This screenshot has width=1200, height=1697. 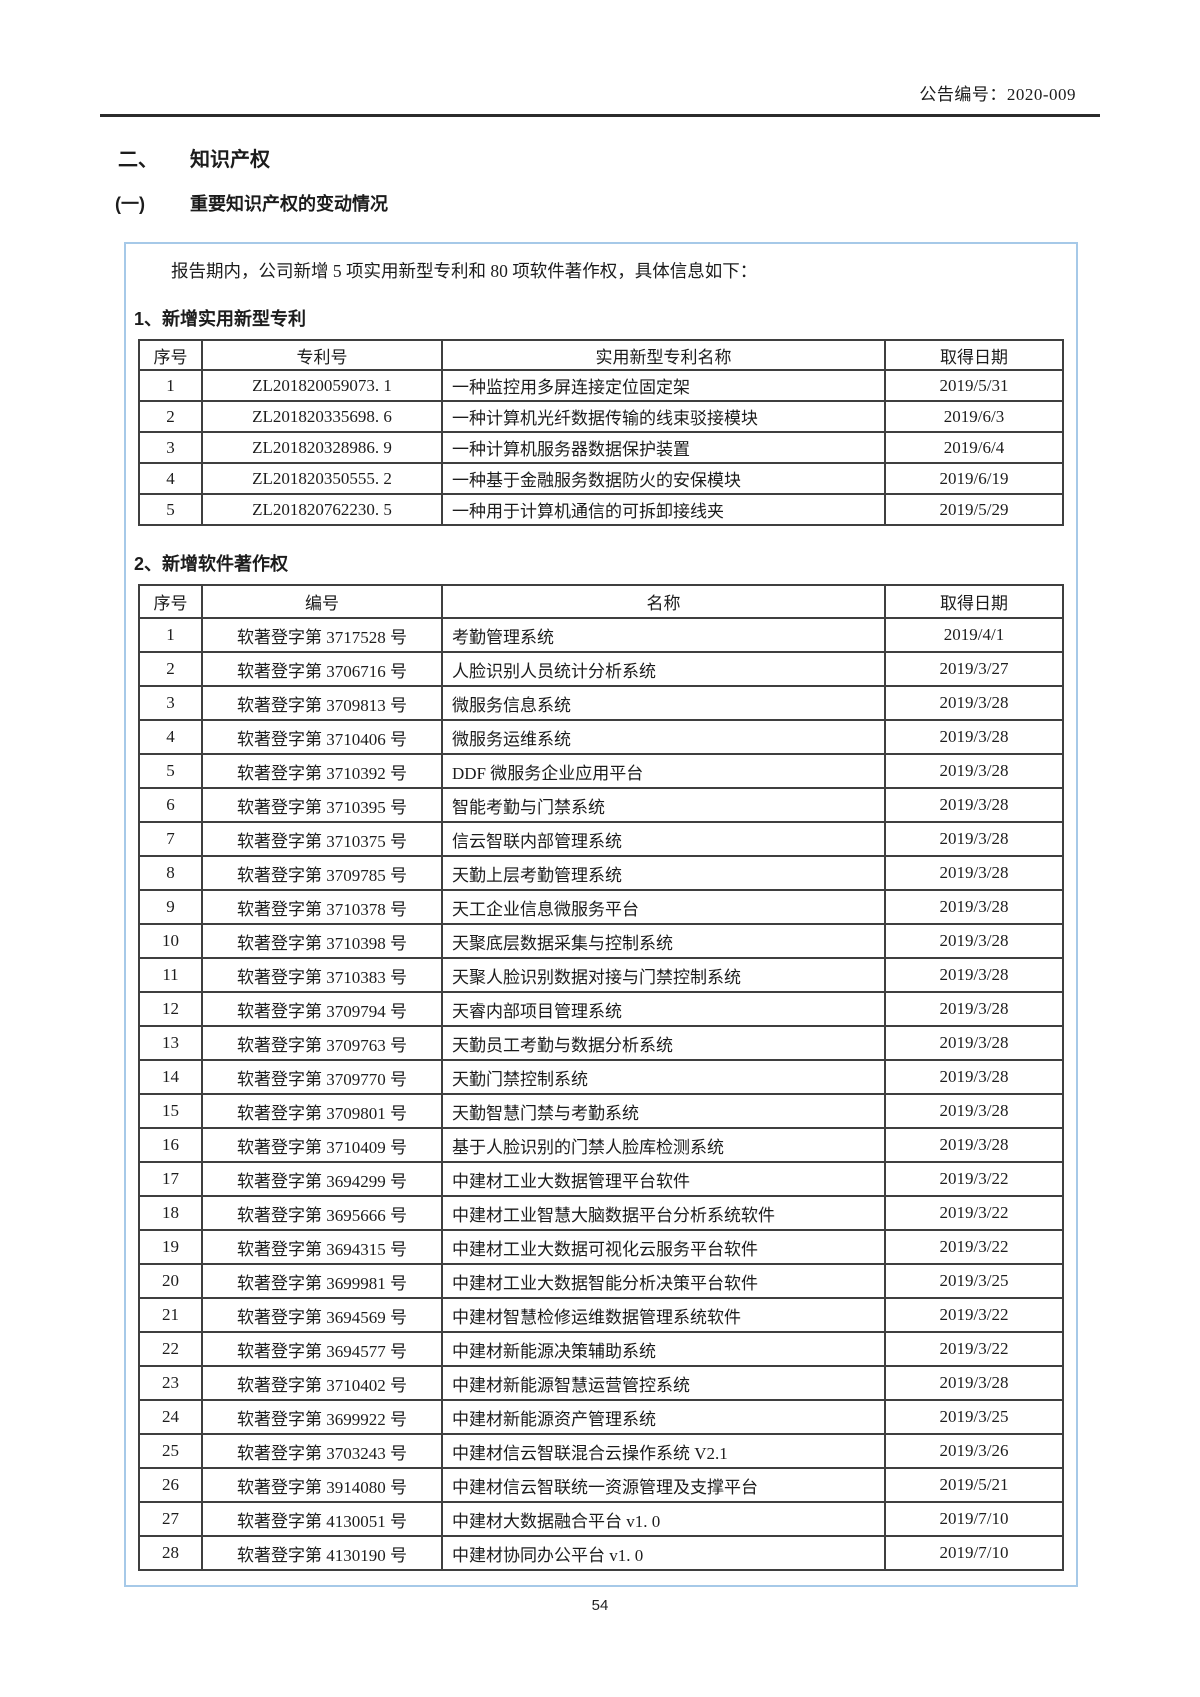 What do you see at coordinates (663, 1077) in the screenshot?
I see `table-cell: 天勤门禁控制系统` at bounding box center [663, 1077].